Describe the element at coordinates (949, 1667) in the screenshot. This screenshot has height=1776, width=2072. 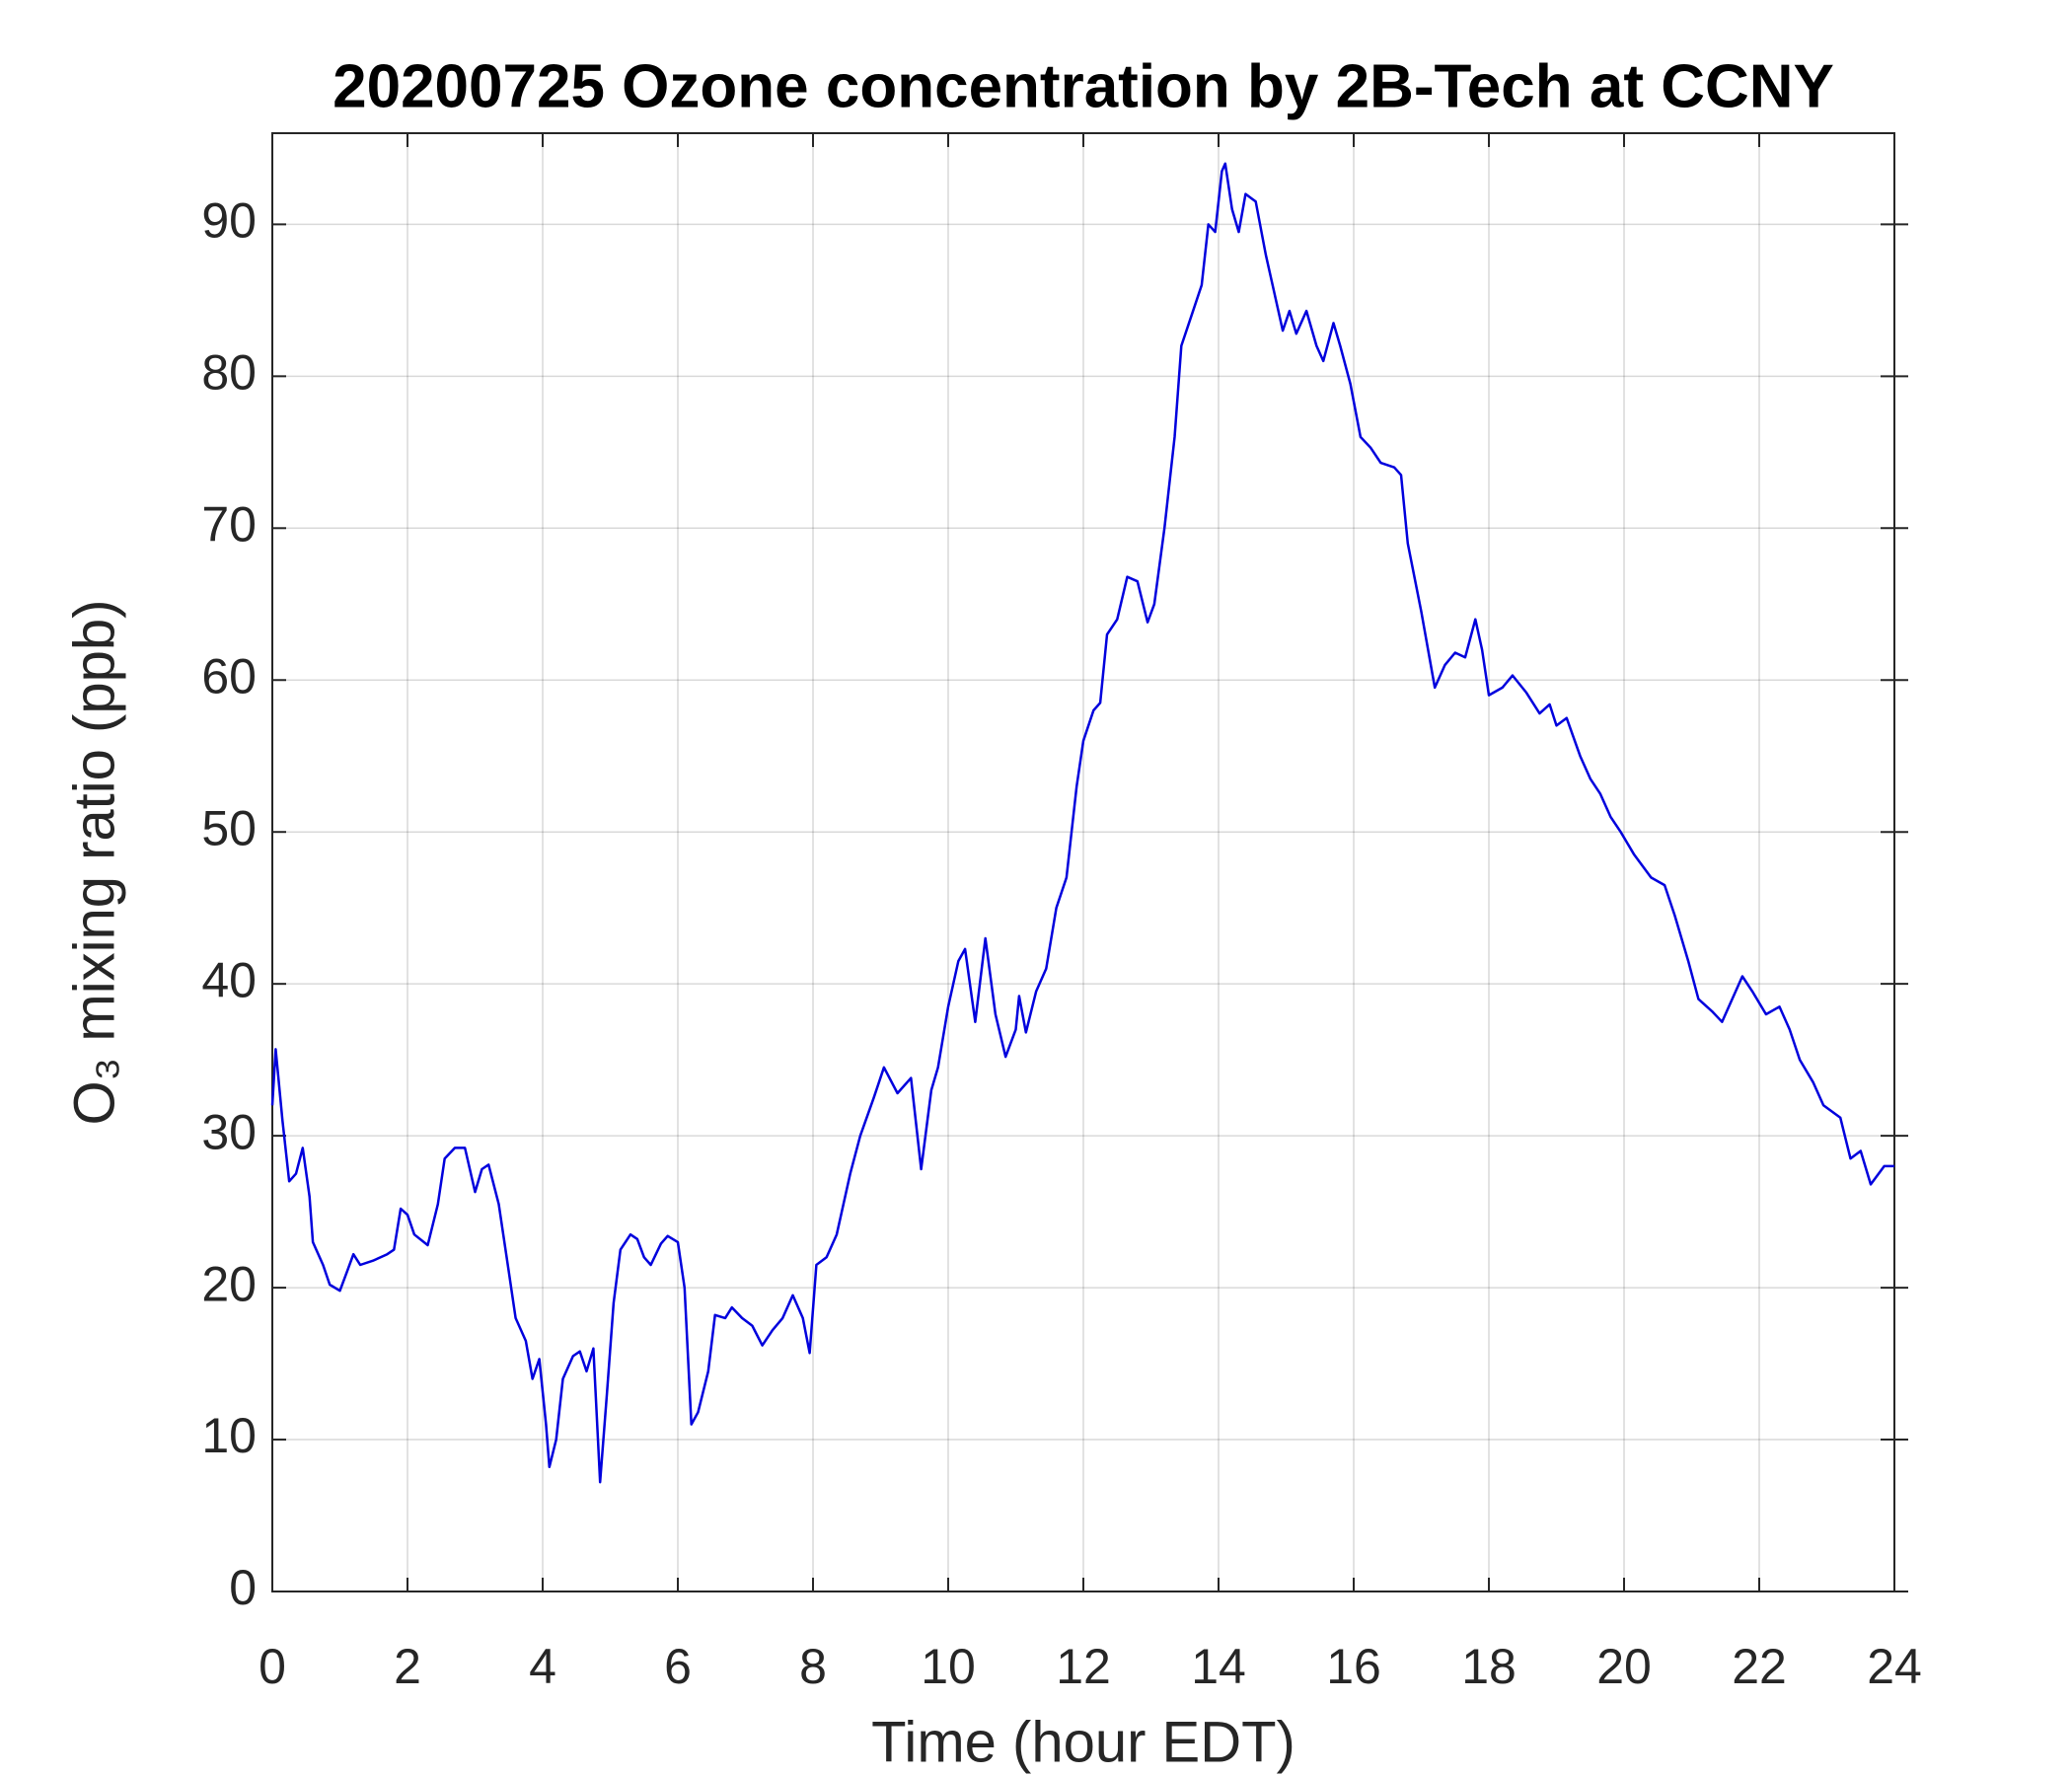
I see `x-tick-label: 10` at that location.